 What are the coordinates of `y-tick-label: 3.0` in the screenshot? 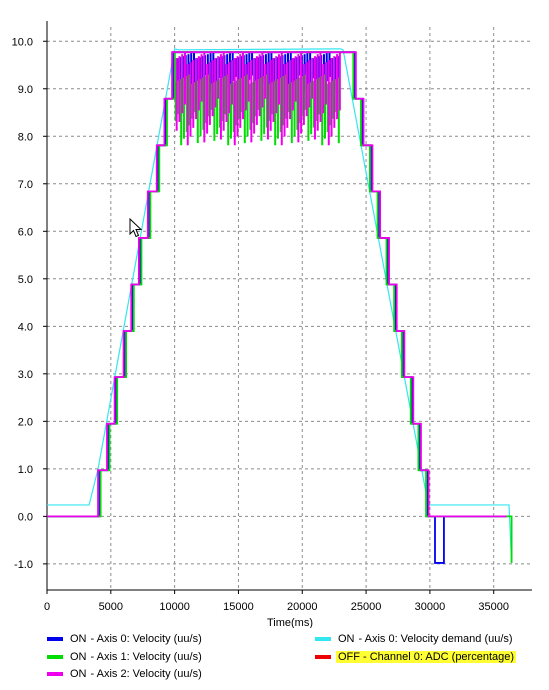 It's located at (25, 375).